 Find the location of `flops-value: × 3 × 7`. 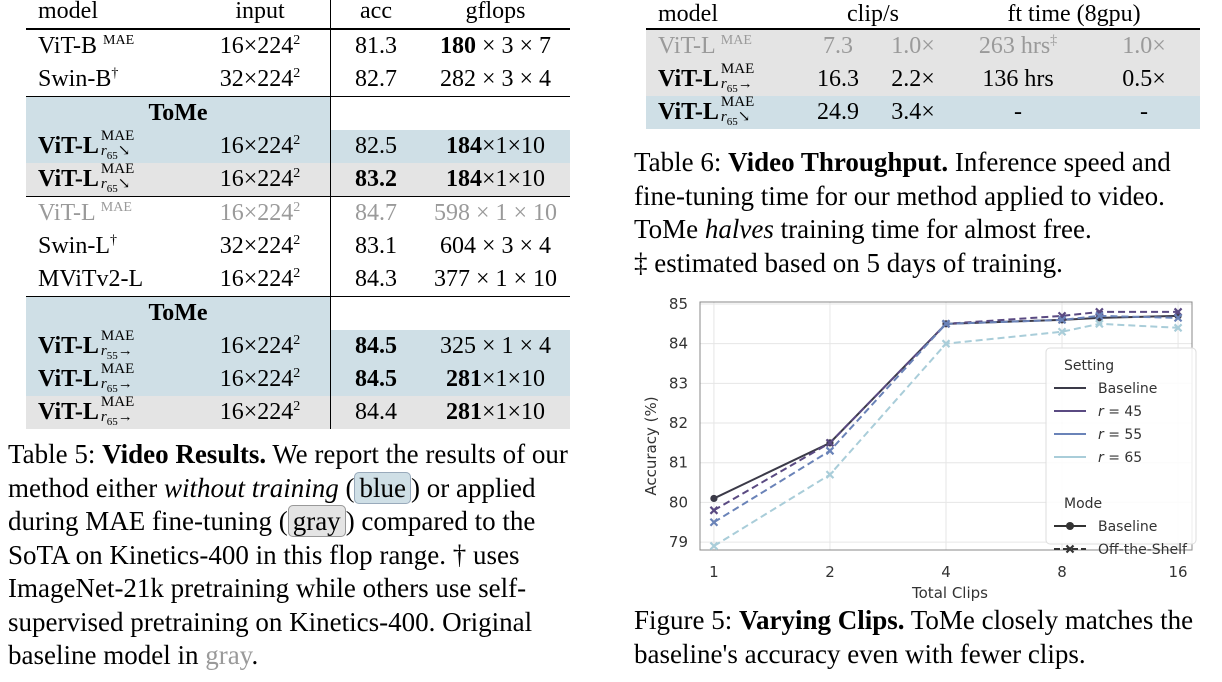

flops-value: × 3 × 7 is located at coordinates (513, 46).